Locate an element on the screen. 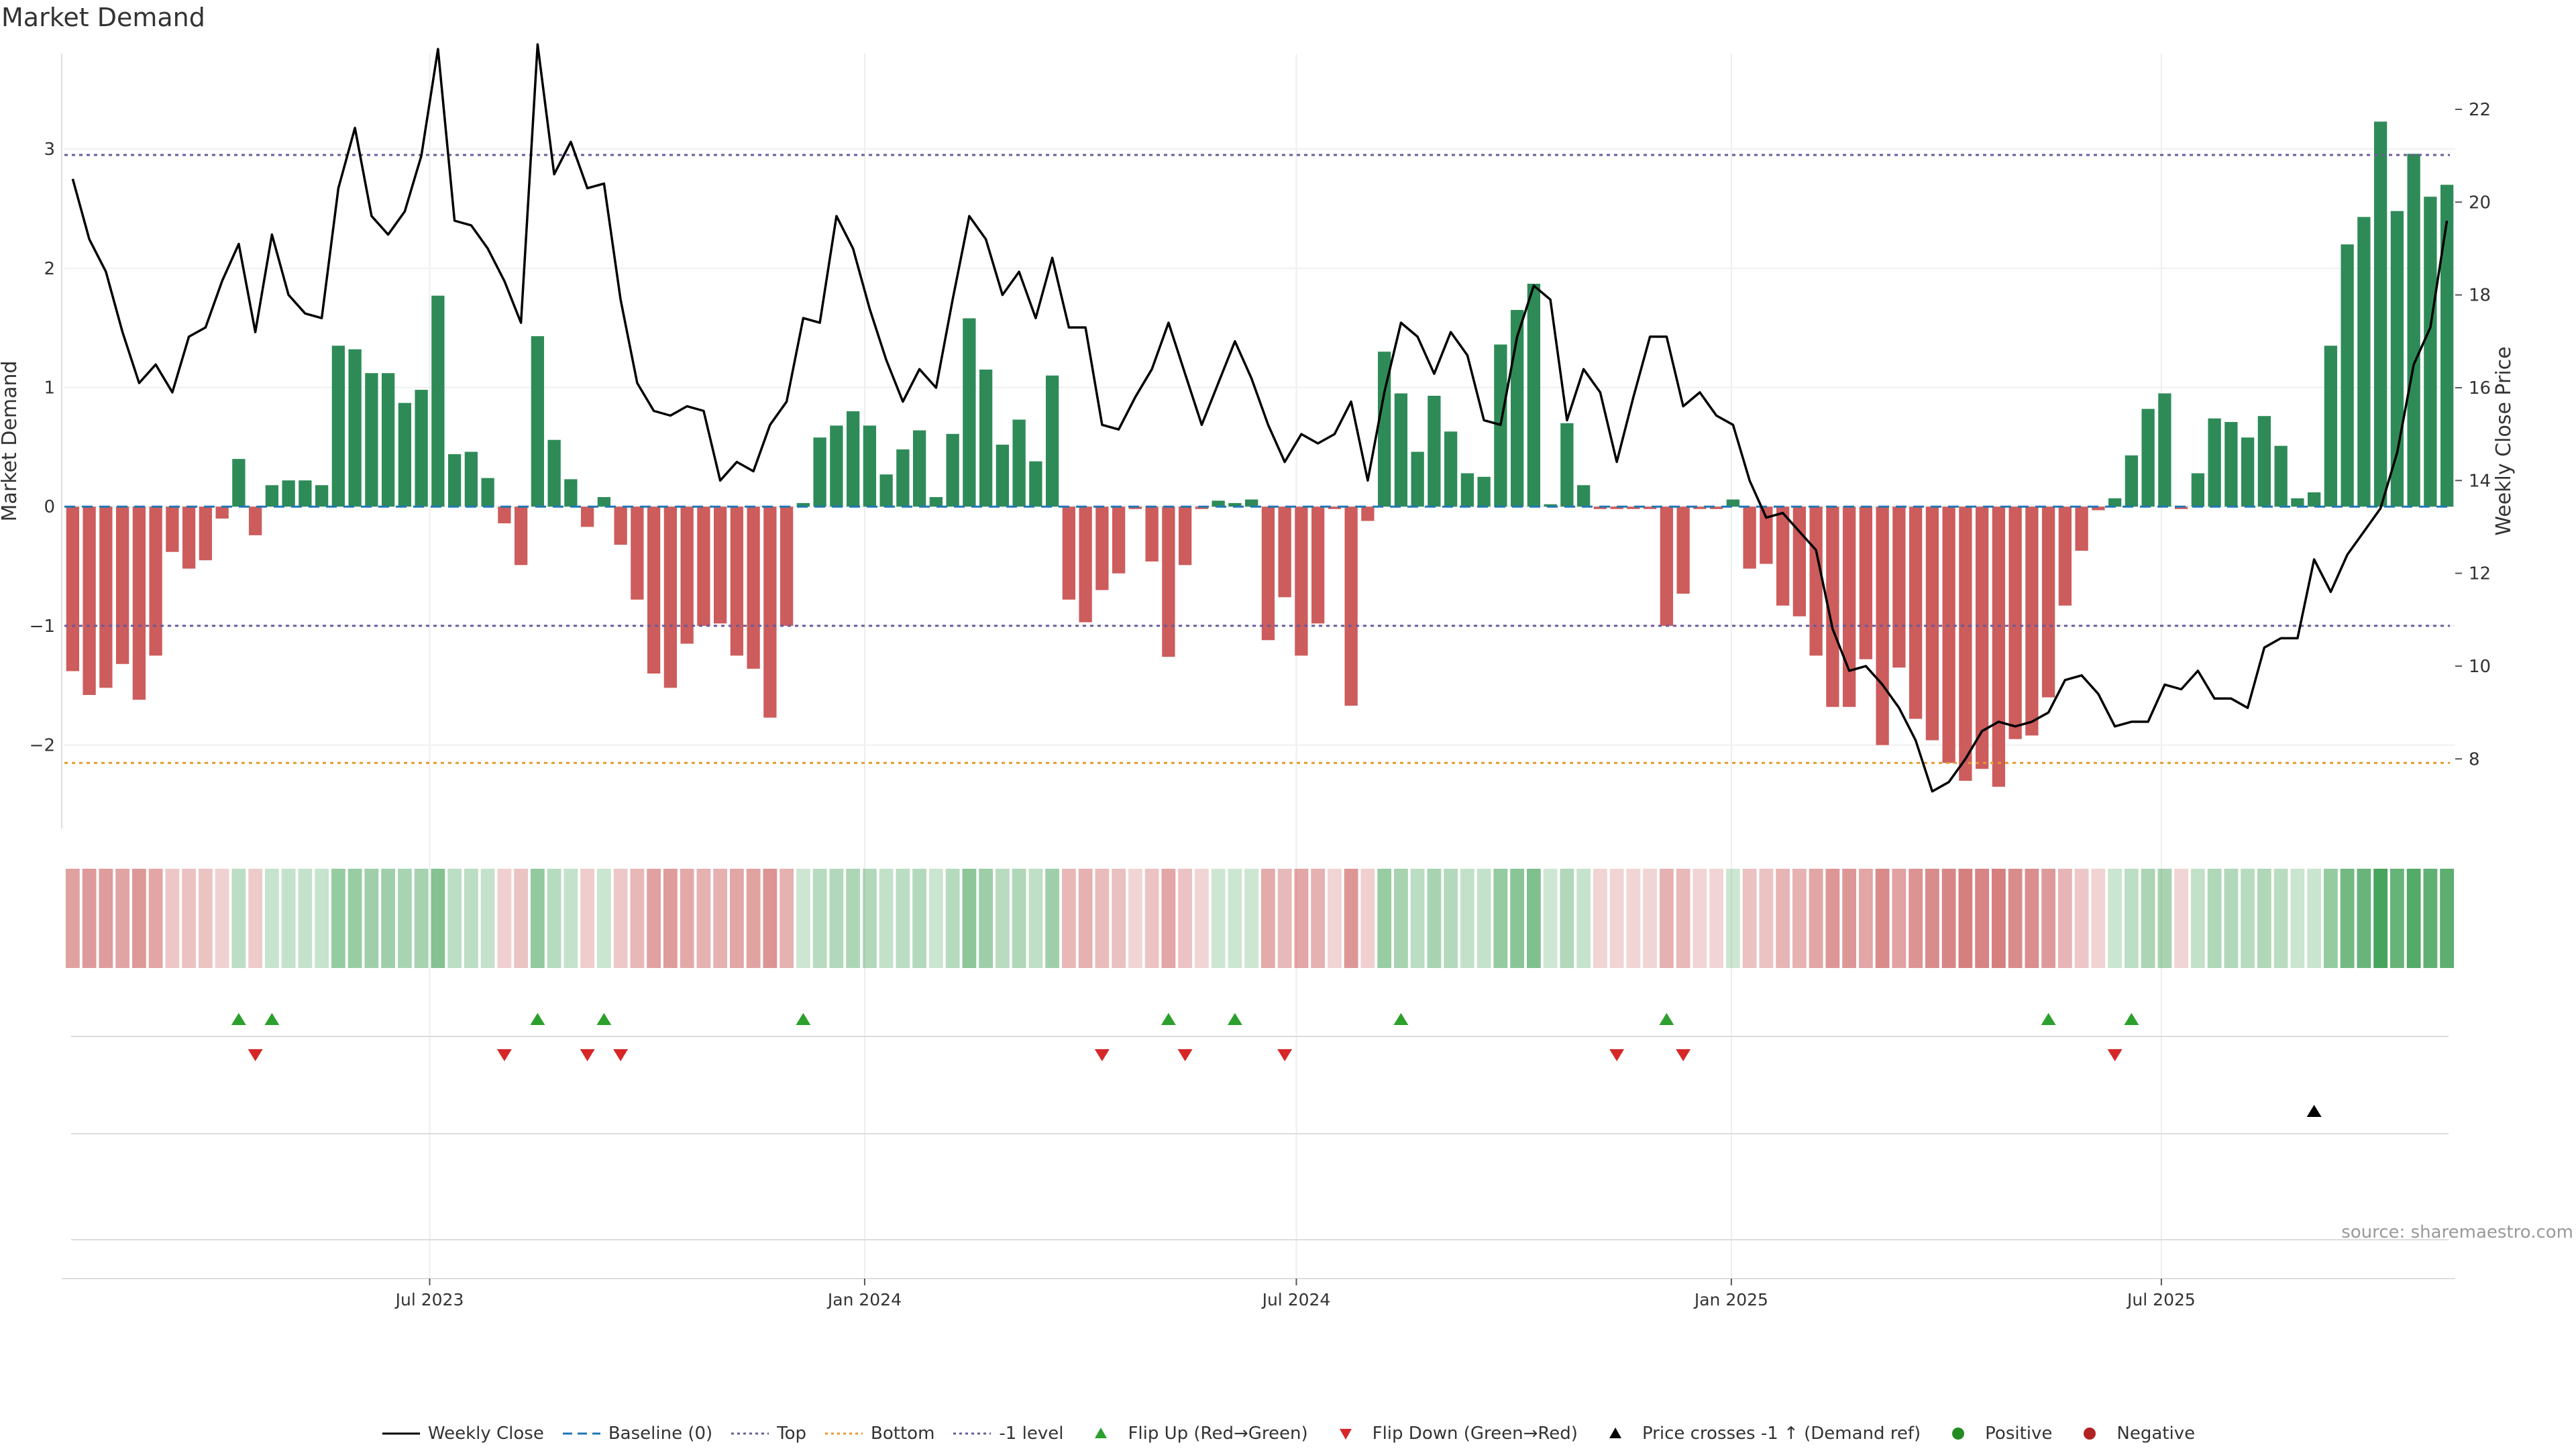 The height and width of the screenshot is (1449, 2576). y-tick-label: 0 is located at coordinates (49, 507).